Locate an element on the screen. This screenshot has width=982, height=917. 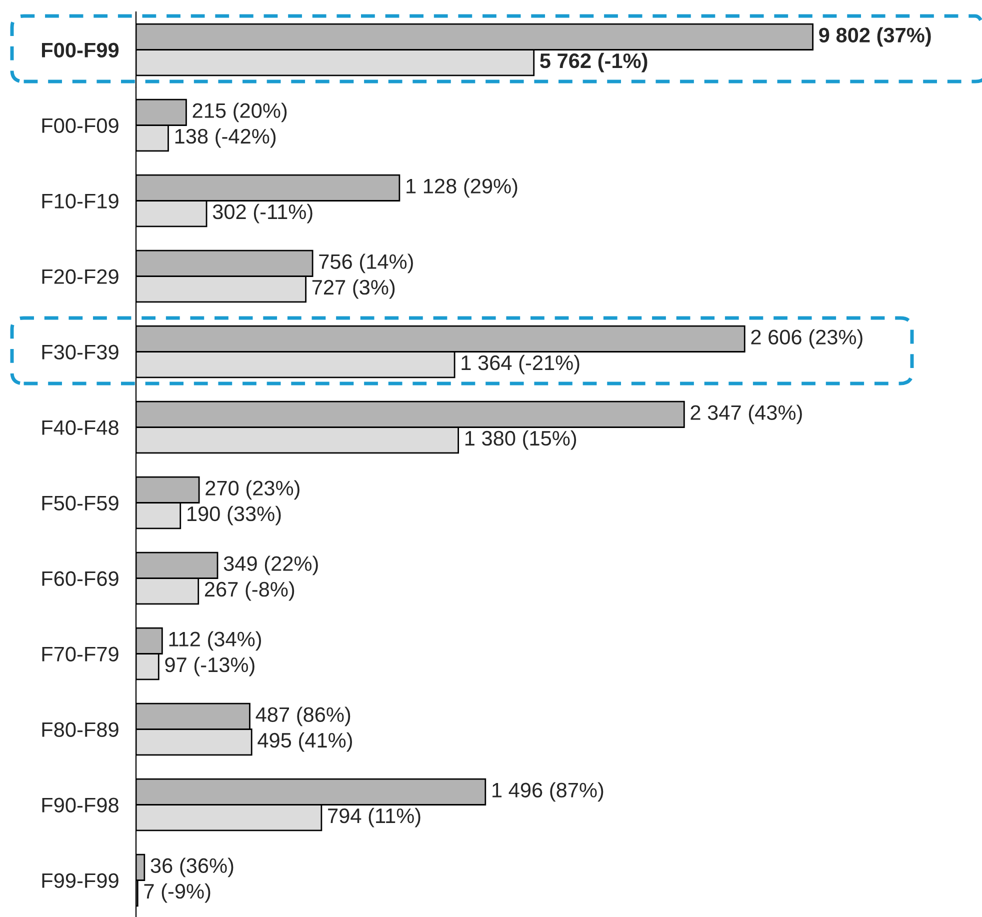
data-label: 112 (34%) is located at coordinates (215, 641).